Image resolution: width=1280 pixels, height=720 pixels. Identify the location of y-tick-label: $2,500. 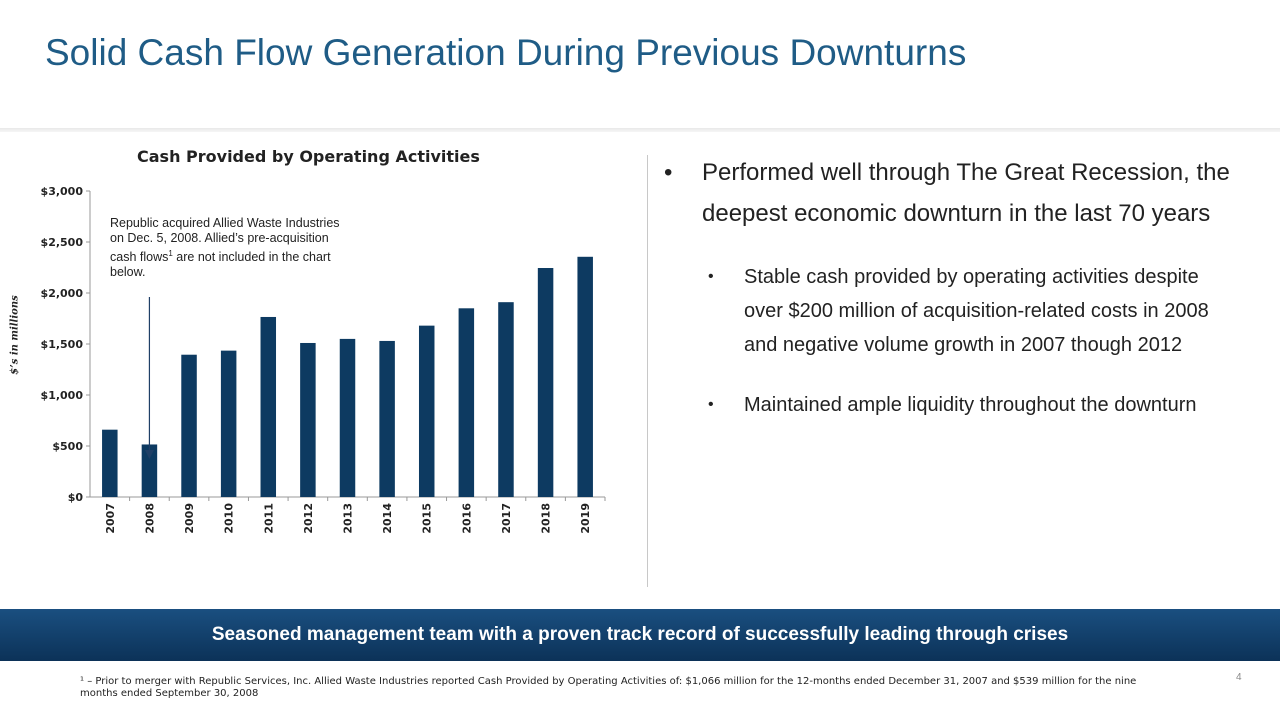
(62, 242).